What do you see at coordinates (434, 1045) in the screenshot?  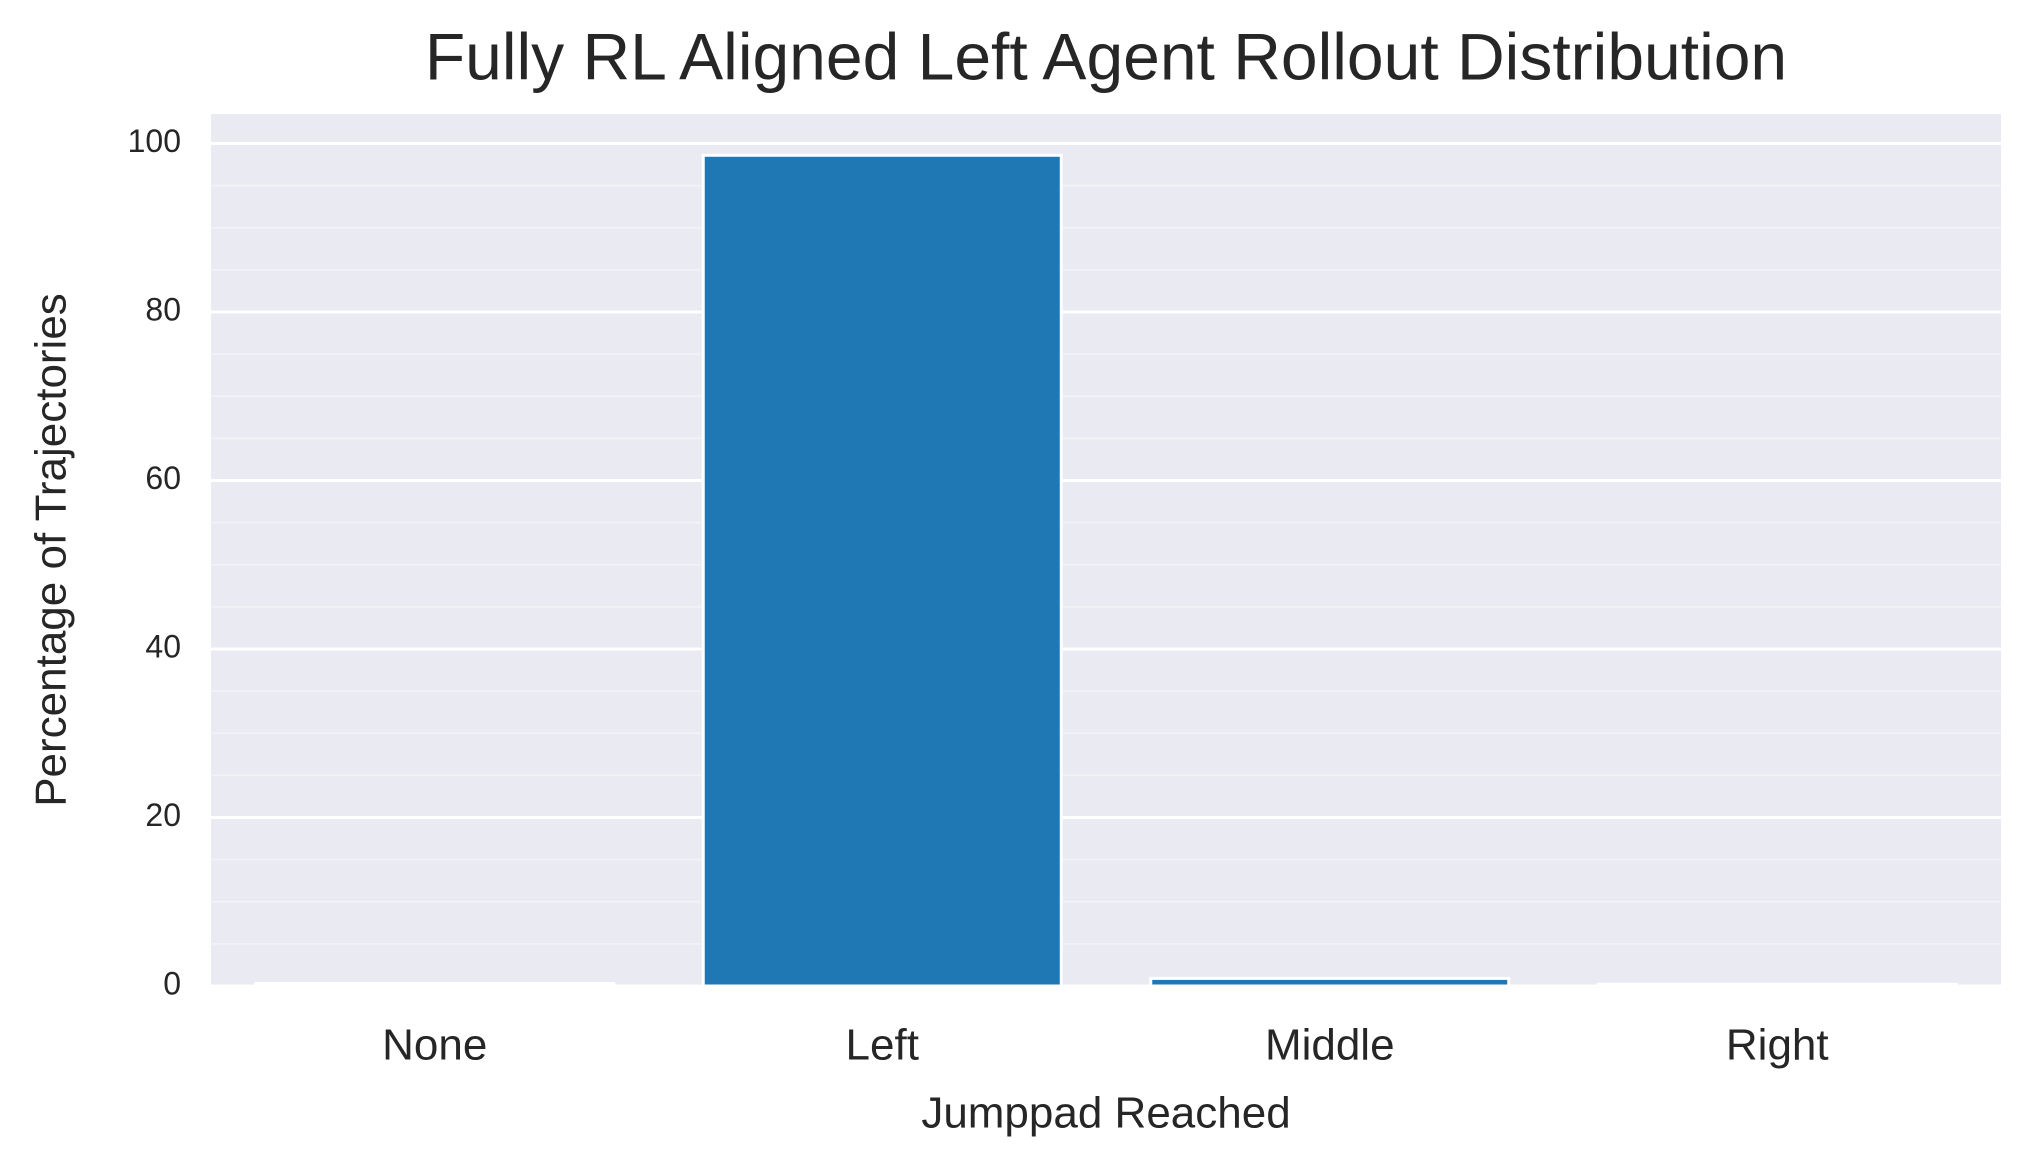 I see `x-tick-label: None` at bounding box center [434, 1045].